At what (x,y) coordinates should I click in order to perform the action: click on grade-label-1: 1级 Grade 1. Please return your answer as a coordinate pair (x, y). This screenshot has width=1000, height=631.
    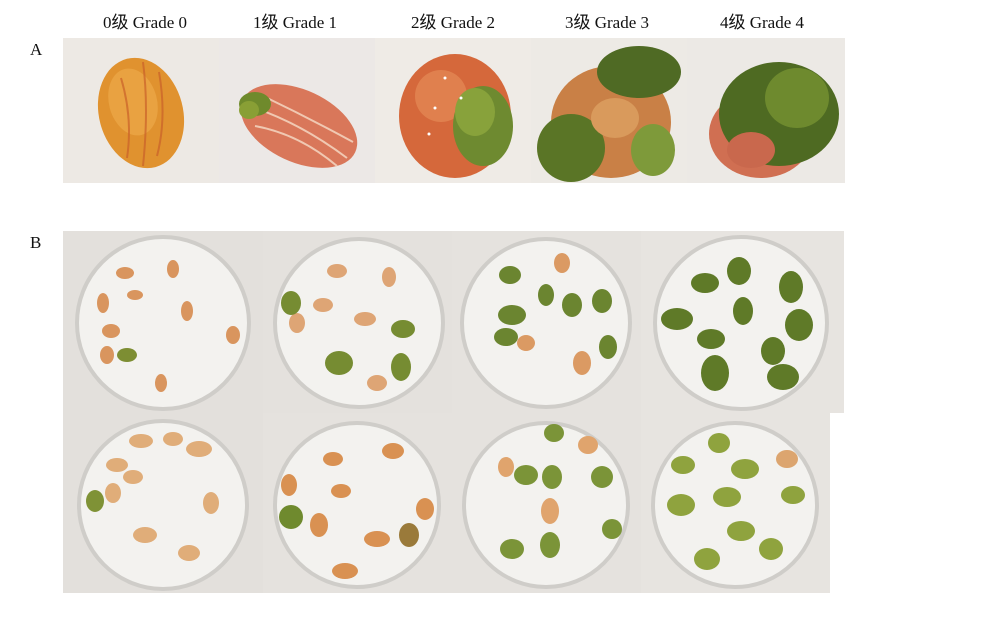
    Looking at the image, I should click on (295, 22).